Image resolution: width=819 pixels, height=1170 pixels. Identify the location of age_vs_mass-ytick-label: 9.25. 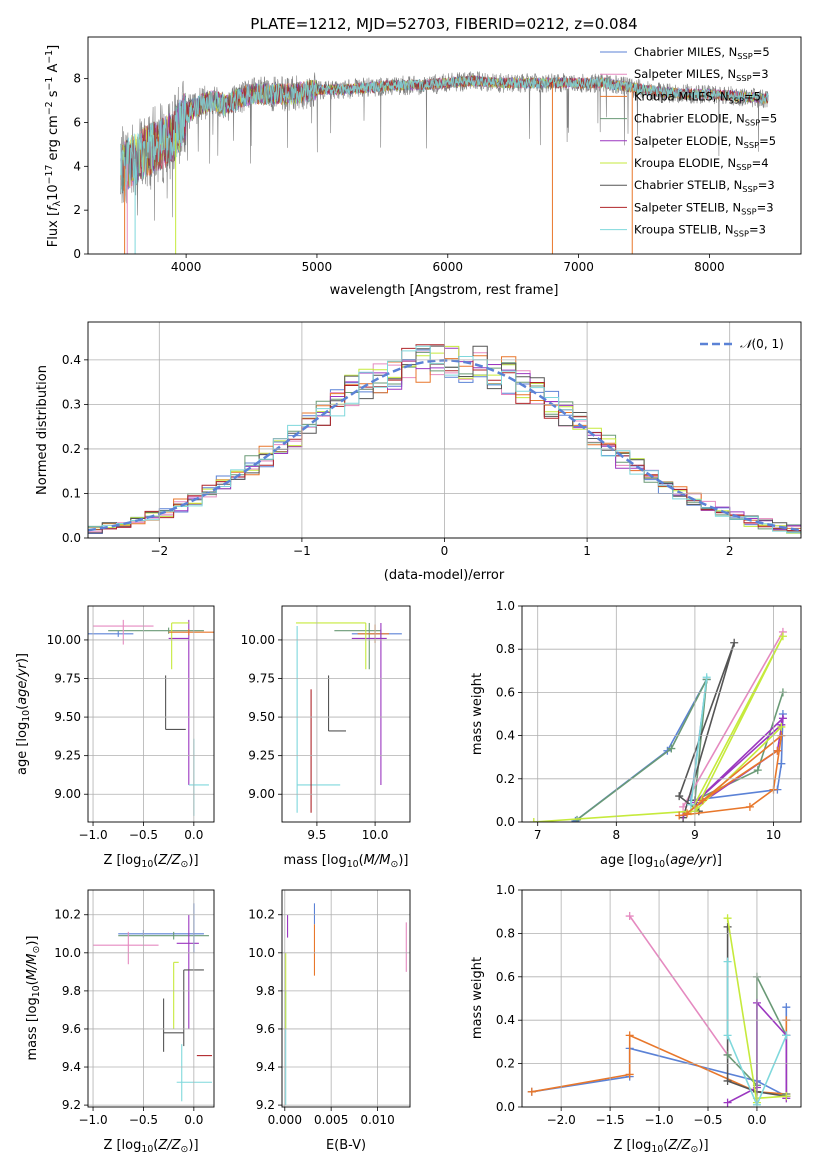
(261, 756).